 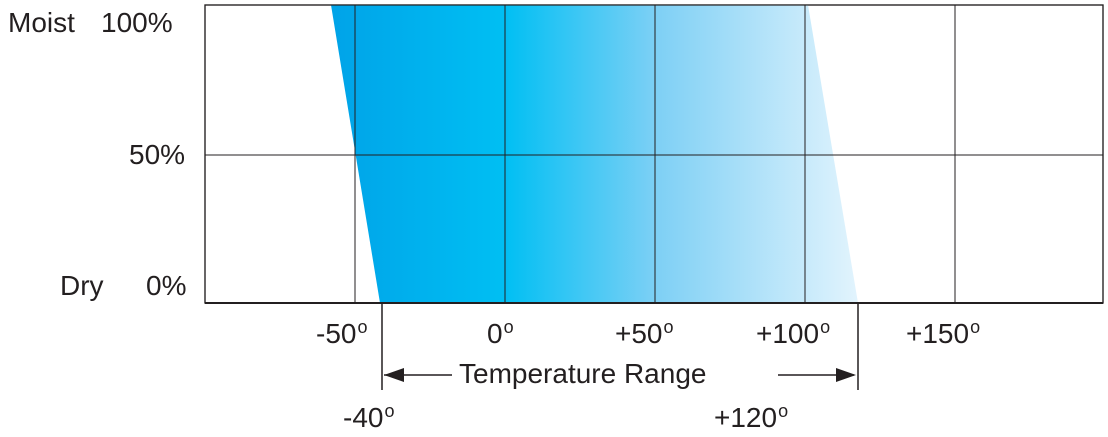 I want to click on y-label-dry: Dry, so click(x=82, y=285).